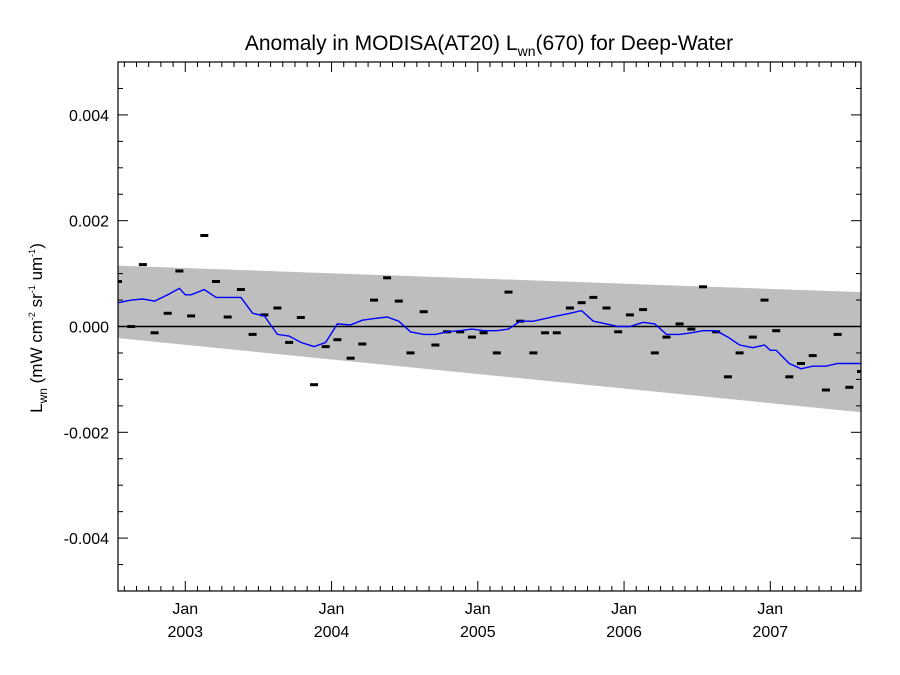 Image resolution: width=900 pixels, height=675 pixels. Describe the element at coordinates (32, 316) in the screenshot. I see `y-axis-label-sup1: -2` at that location.